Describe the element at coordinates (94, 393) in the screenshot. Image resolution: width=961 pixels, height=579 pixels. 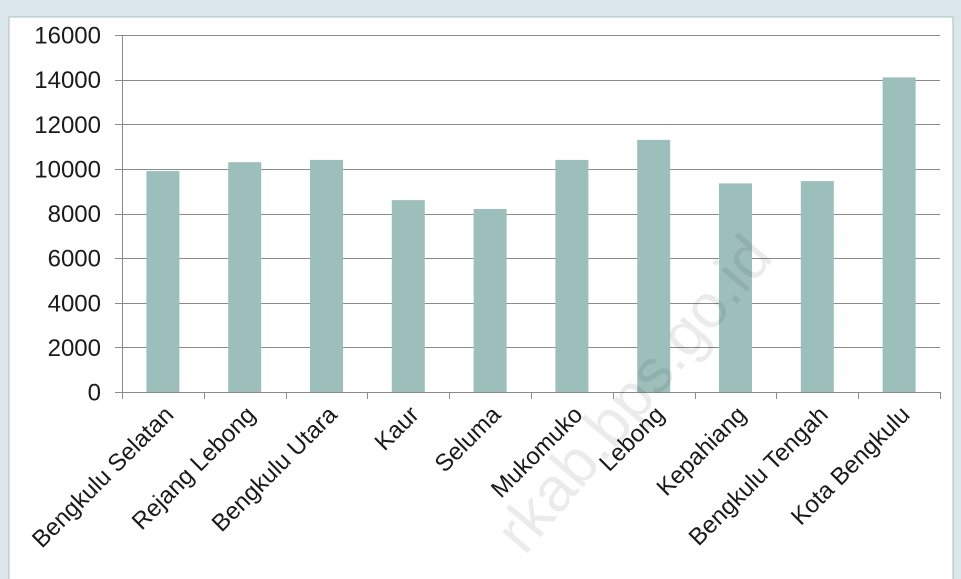
I see `y-tick-label: 0` at that location.